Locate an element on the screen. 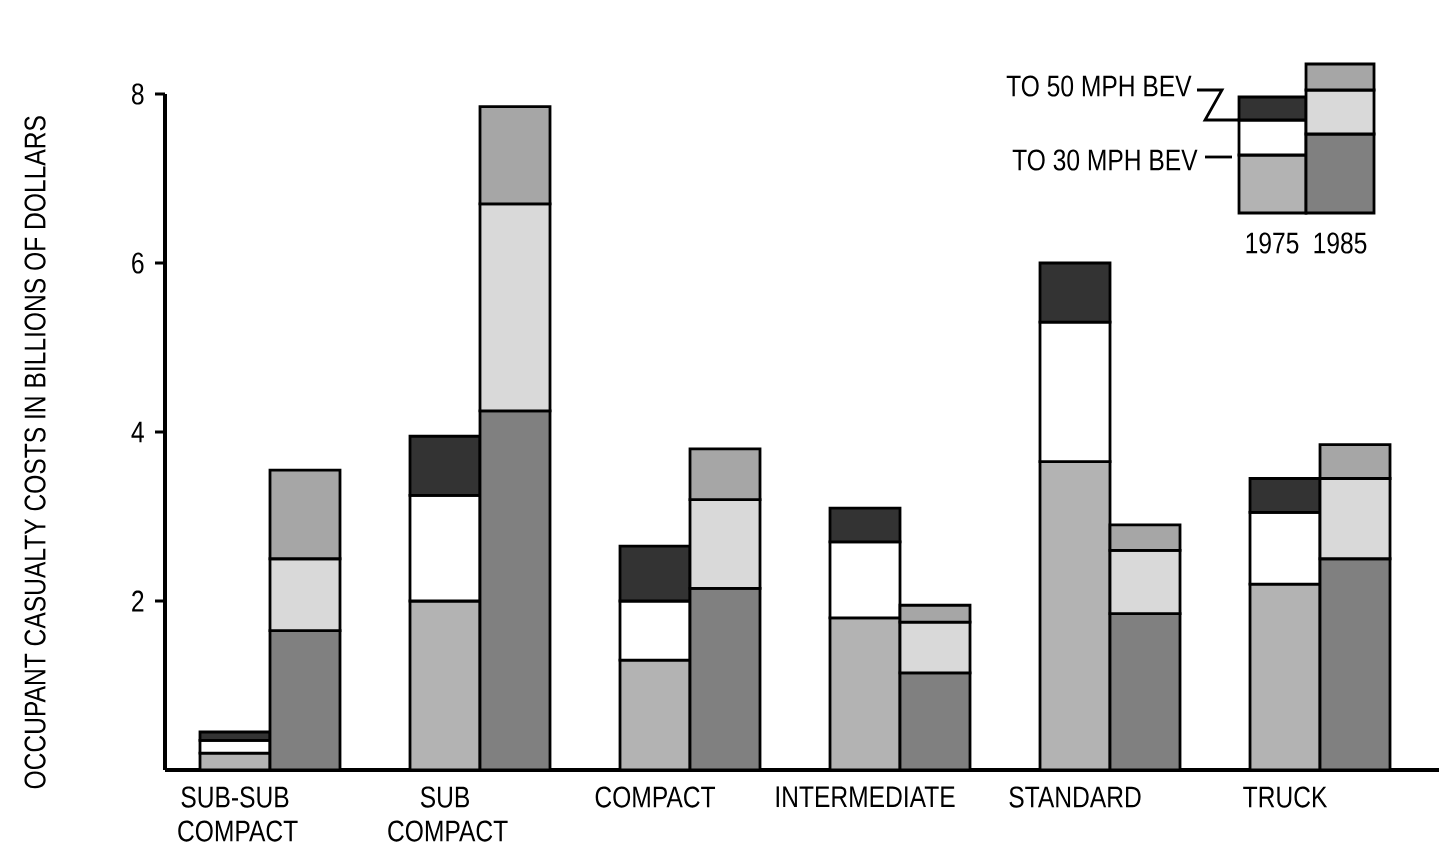 This screenshot has height=868, width=1439. x-tick-label: TRUCK is located at coordinates (1285, 797).